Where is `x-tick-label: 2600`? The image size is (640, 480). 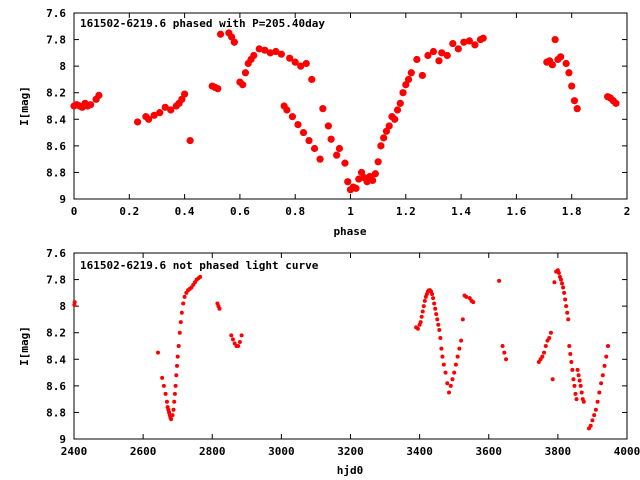
x-tick-label: 2600 is located at coordinates (143, 451).